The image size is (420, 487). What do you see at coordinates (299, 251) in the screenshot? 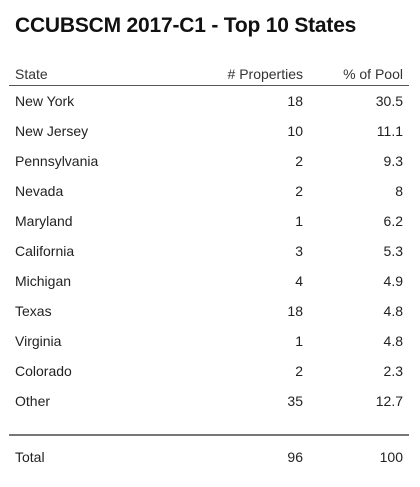
I see `properties-cell: 3` at bounding box center [299, 251].